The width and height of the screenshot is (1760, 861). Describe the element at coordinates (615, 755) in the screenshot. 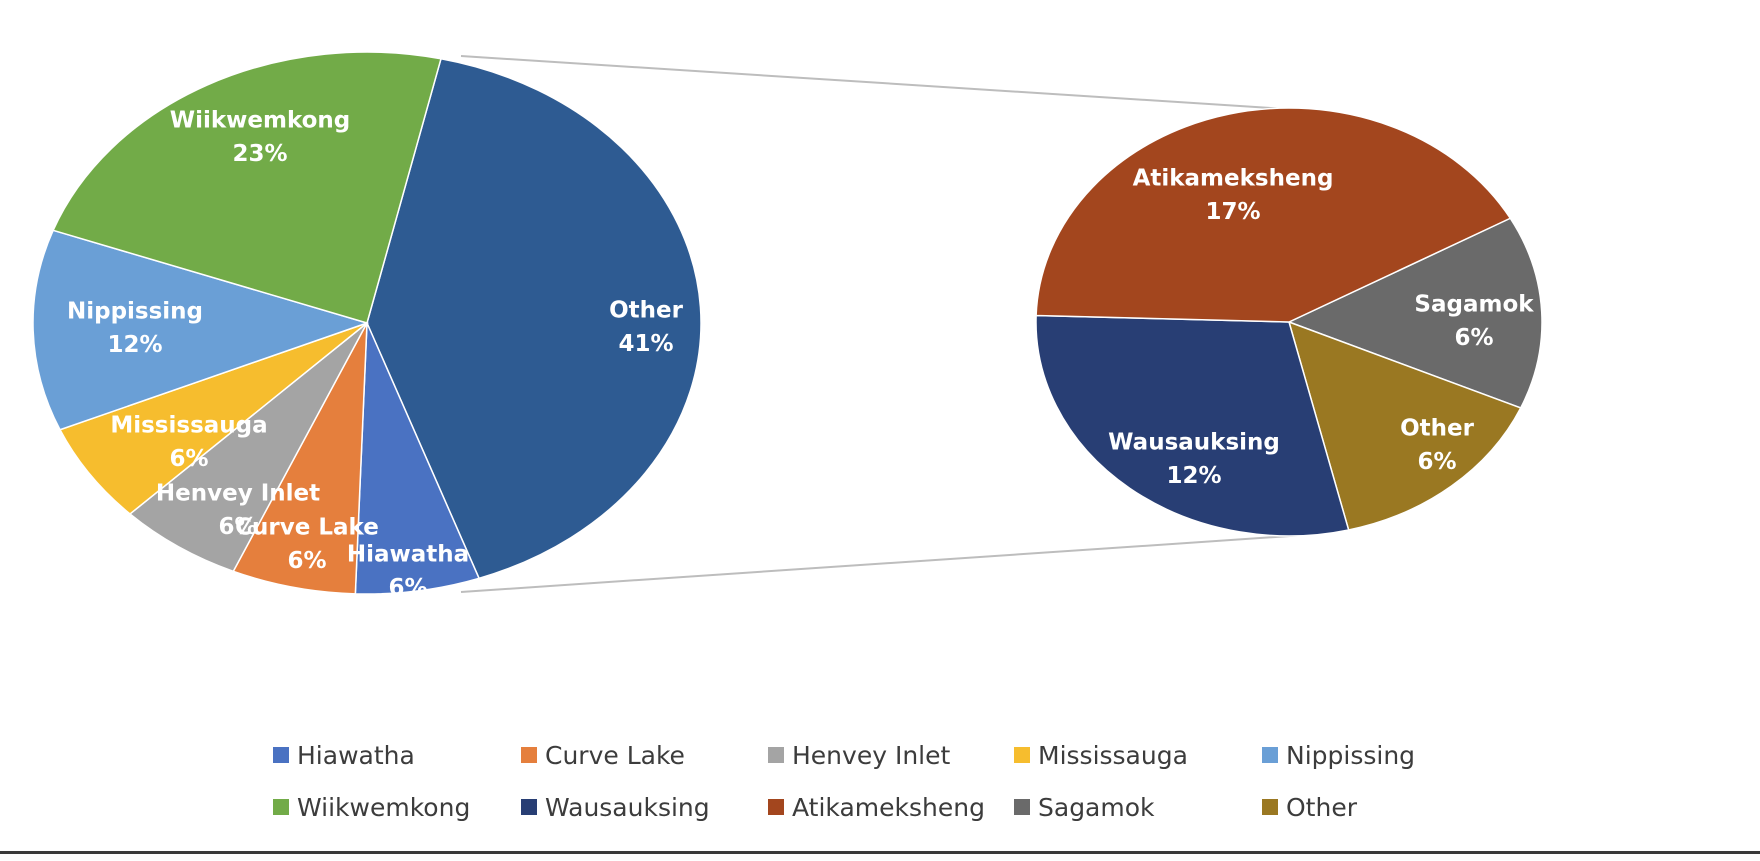

I see `legend-label: Curve Lake` at that location.